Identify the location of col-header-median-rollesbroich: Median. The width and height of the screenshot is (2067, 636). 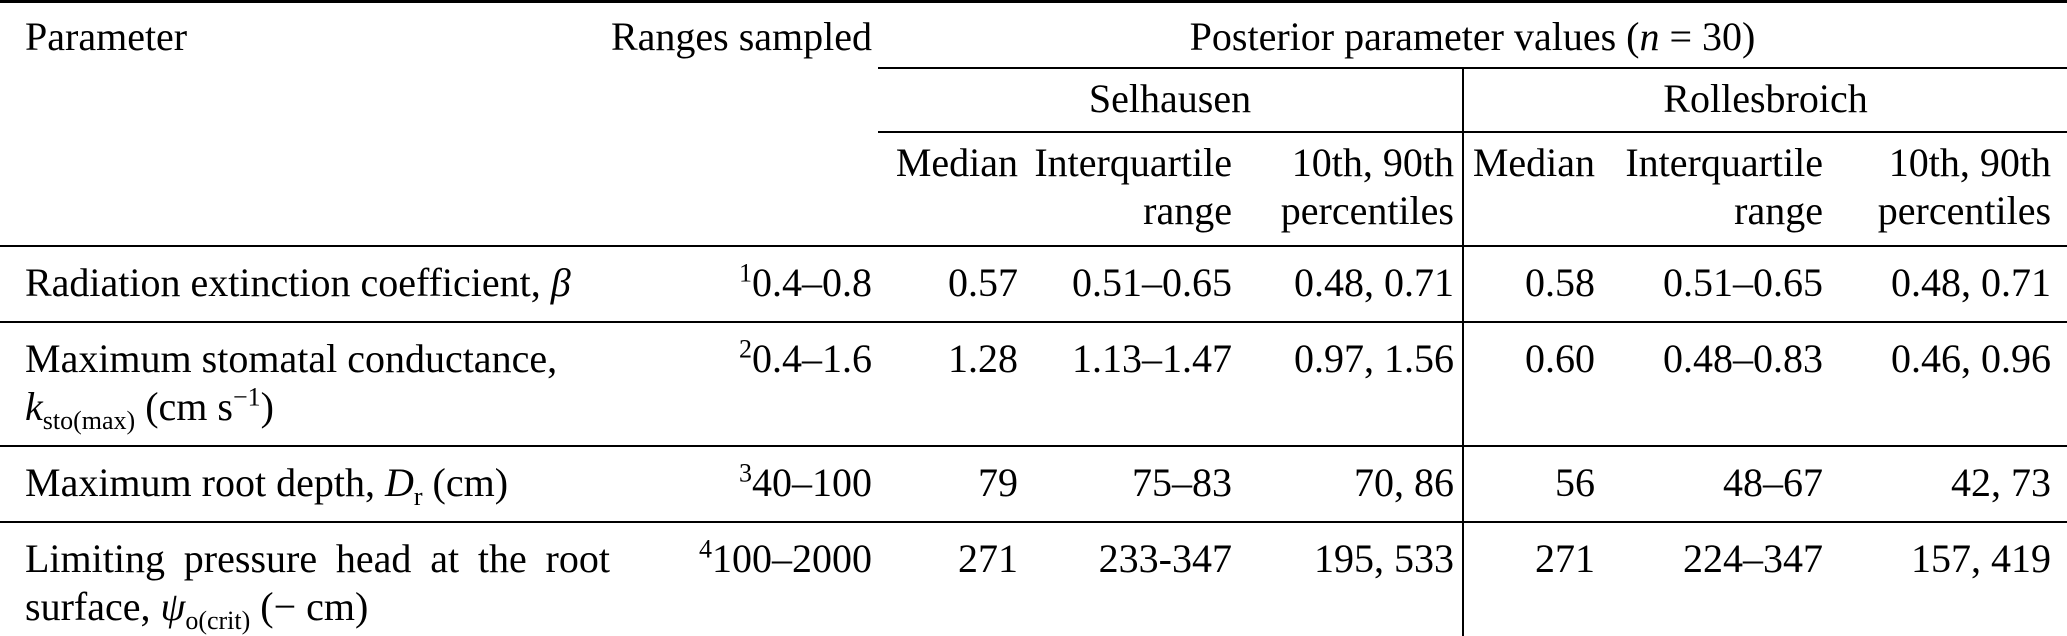
(1532, 189).